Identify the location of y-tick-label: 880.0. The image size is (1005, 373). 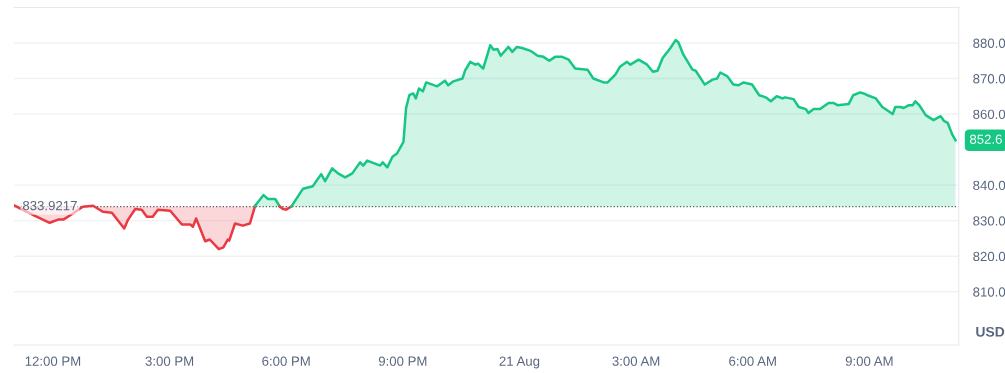
(989, 43).